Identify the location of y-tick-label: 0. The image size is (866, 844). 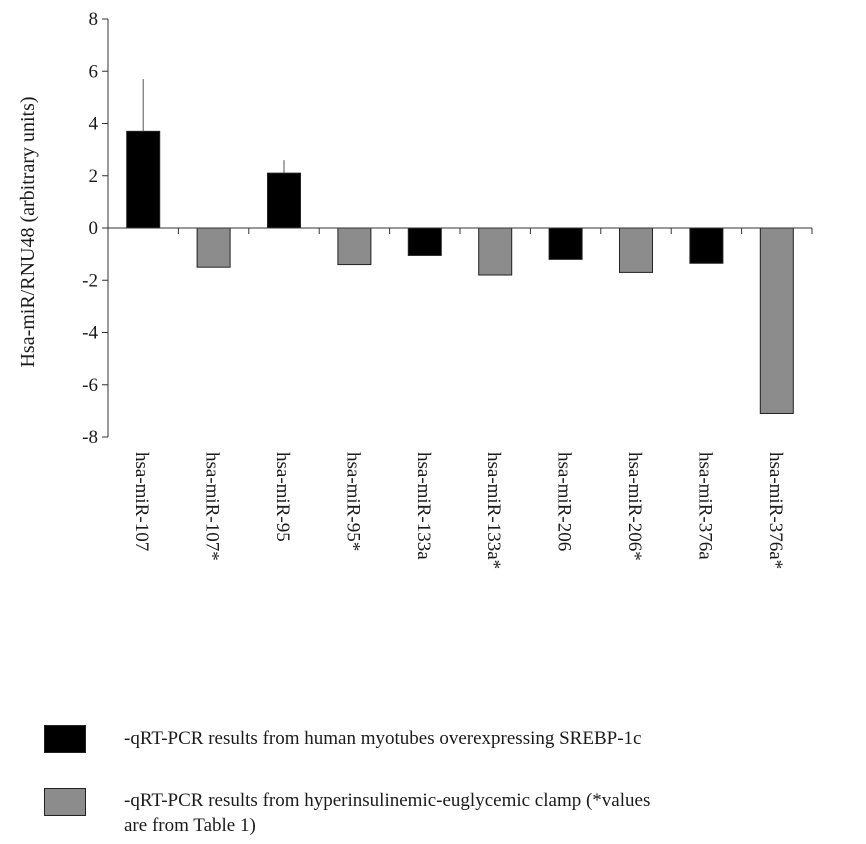
(94, 228).